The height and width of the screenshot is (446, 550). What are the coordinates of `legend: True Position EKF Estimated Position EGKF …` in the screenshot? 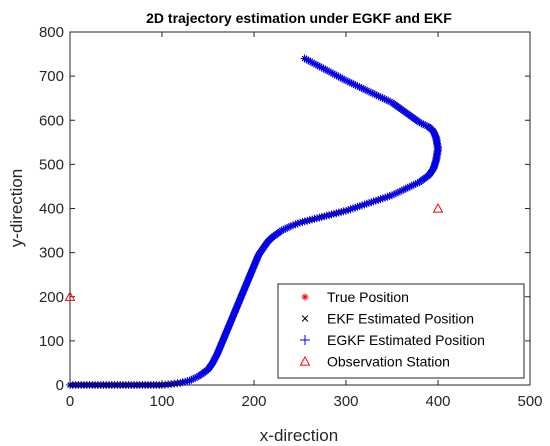 It's located at (401, 331).